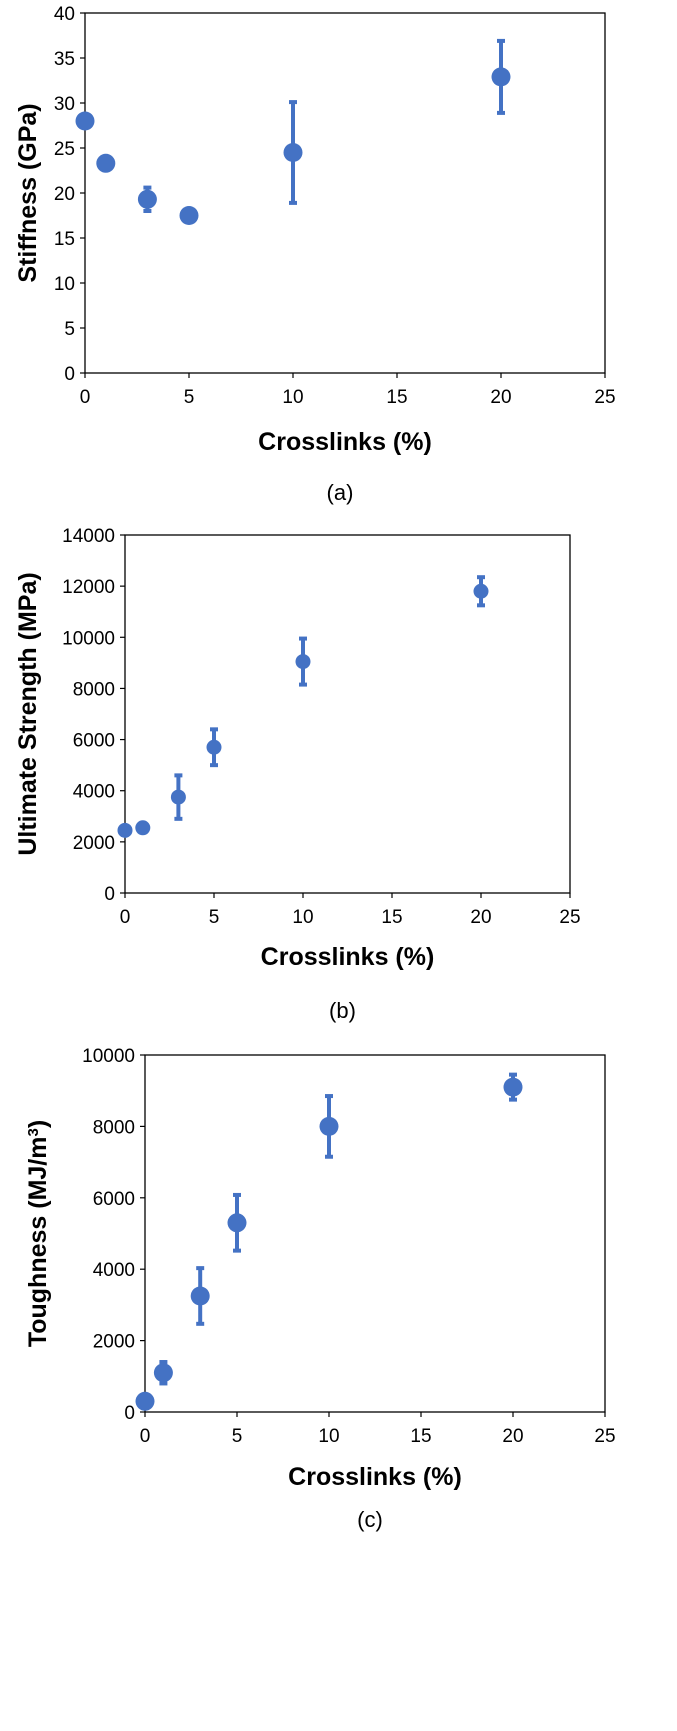 The width and height of the screenshot is (677, 1731). Describe the element at coordinates (64, 239) in the screenshot. I see `y-tick-label: 15` at that location.